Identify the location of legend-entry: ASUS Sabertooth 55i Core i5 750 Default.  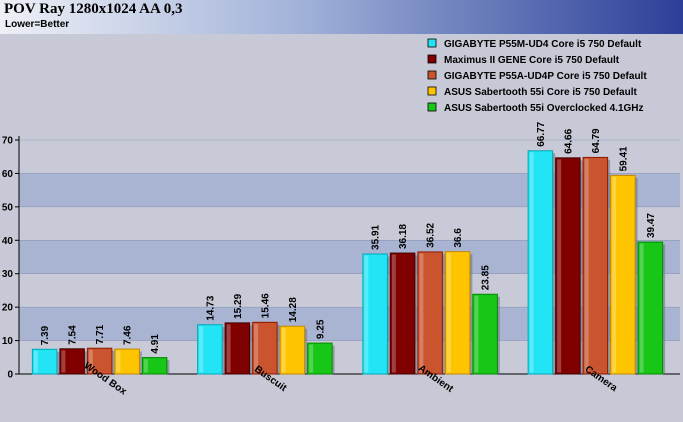
(541, 92).